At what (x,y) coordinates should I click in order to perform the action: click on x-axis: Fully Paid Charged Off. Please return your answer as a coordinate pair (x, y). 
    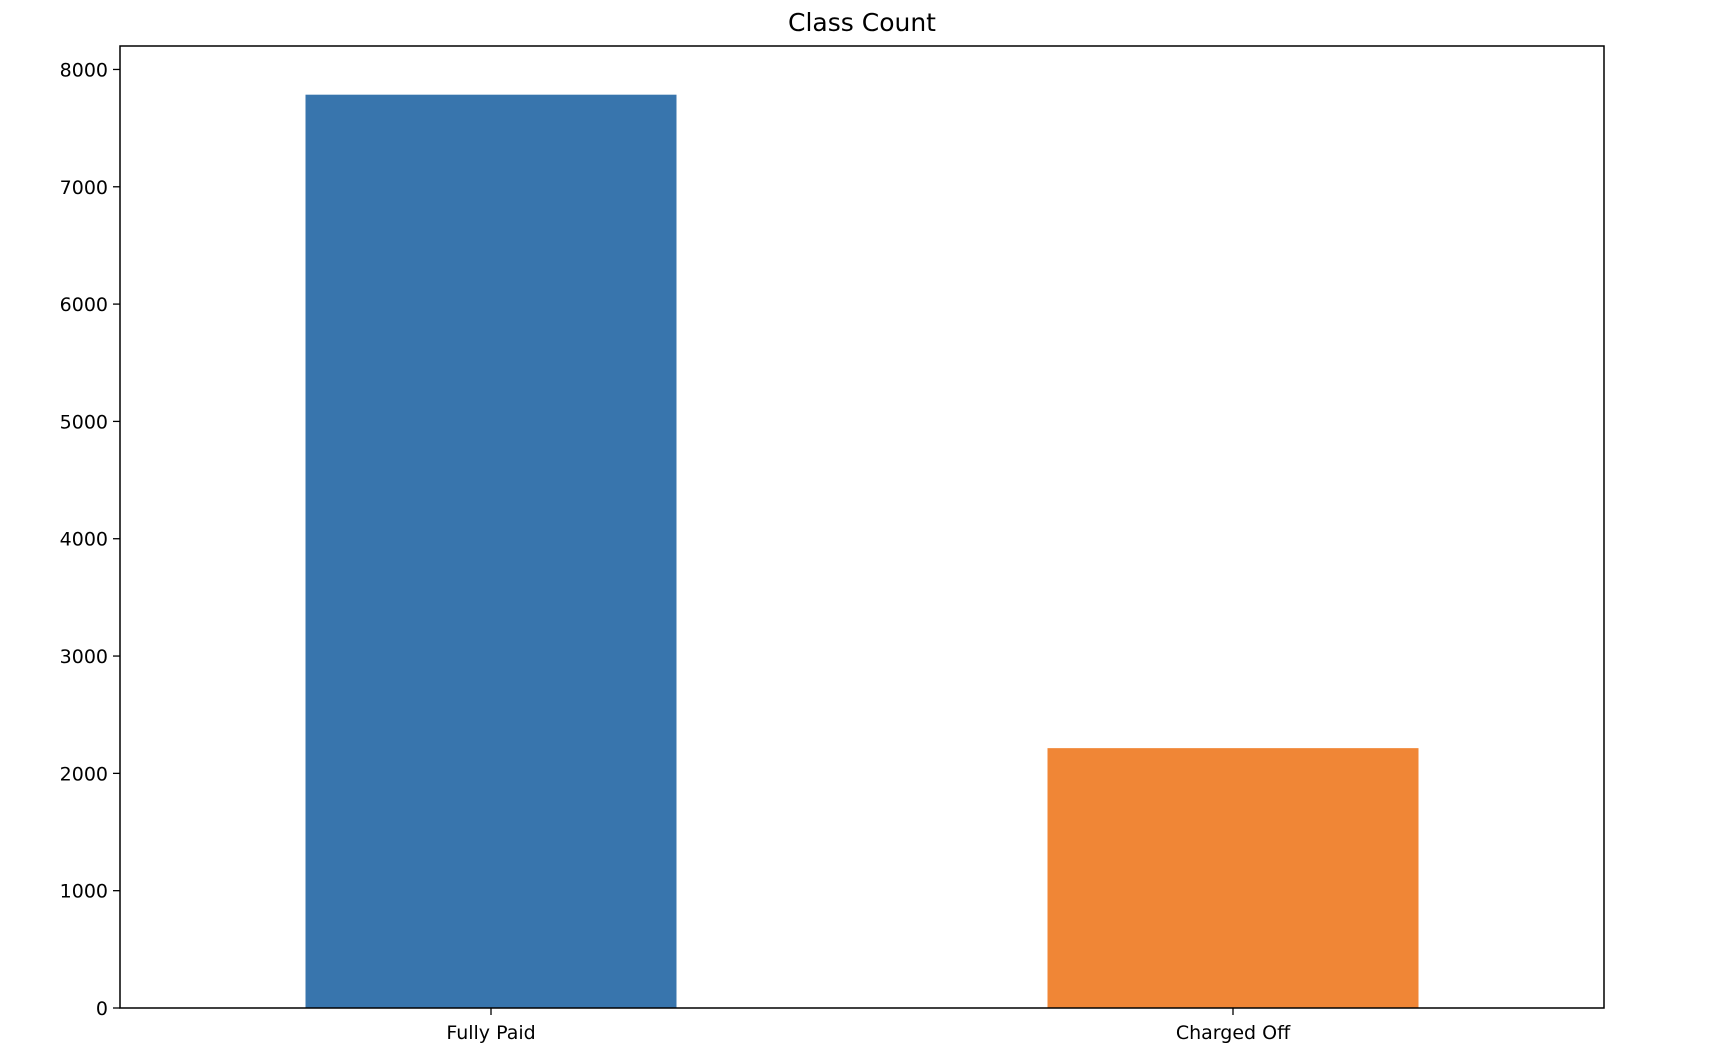
    Looking at the image, I should click on (868, 1026).